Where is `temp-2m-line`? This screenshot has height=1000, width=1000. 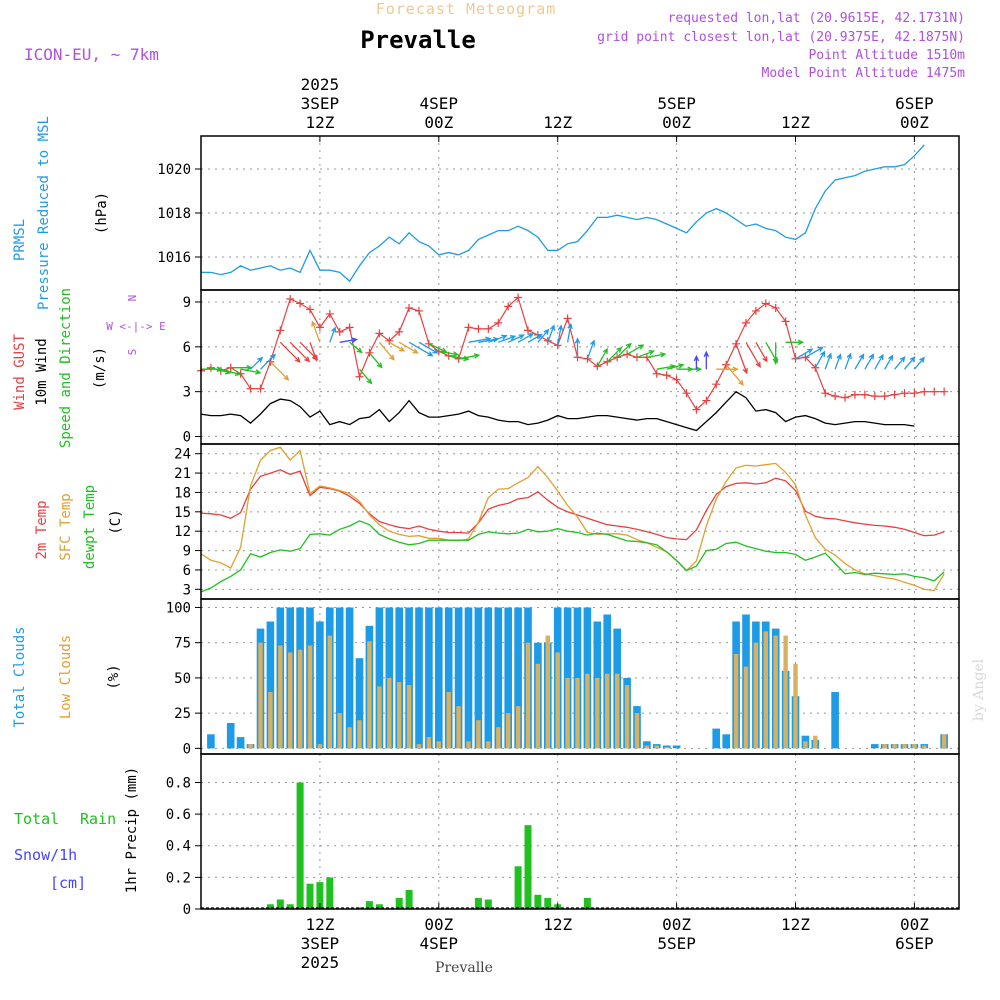 temp-2m-line is located at coordinates (572, 505).